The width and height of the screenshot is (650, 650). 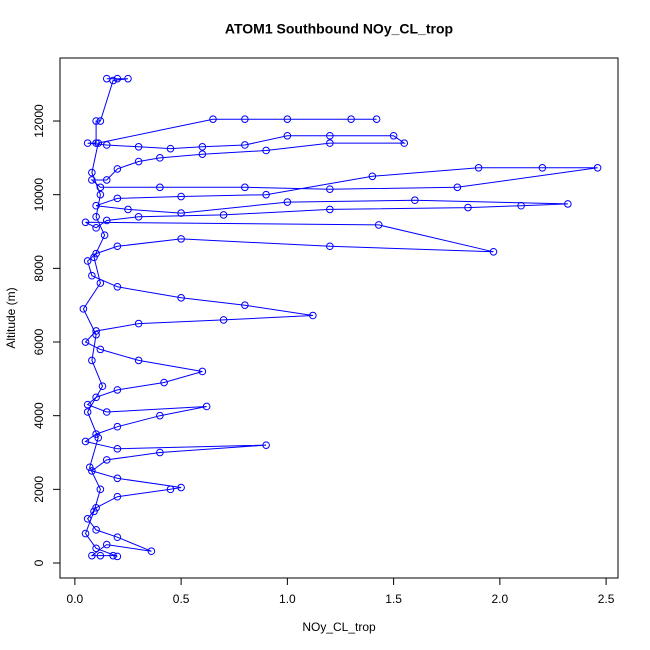 I want to click on y-tick-label: 12000, so click(x=39, y=121).